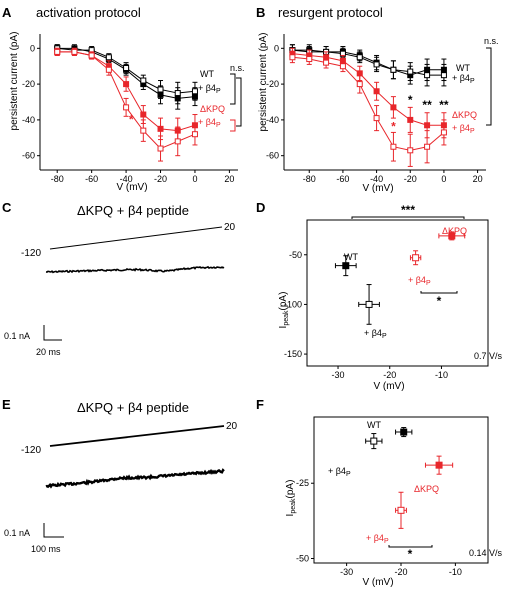  Describe the element at coordinates (410, 554) in the screenshot. I see `sig-f: *` at that location.